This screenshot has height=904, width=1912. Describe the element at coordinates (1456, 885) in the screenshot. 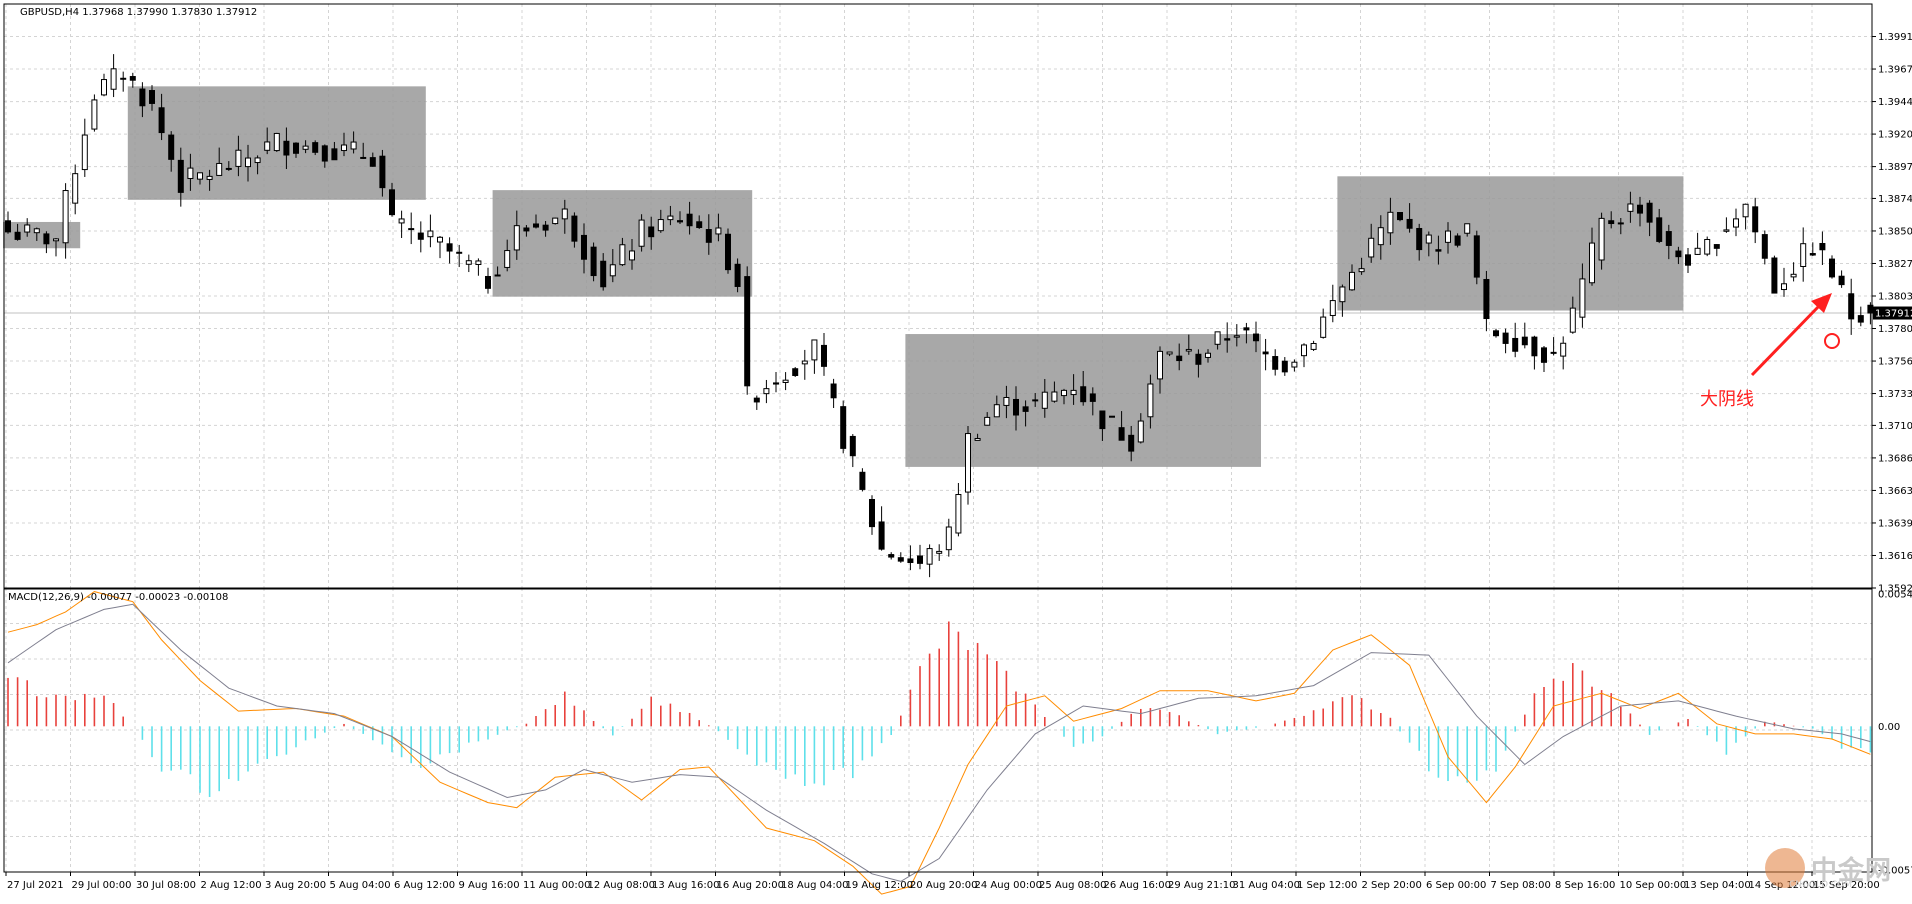

I see `time-tick-label: 6 Sep 00:00` at that location.